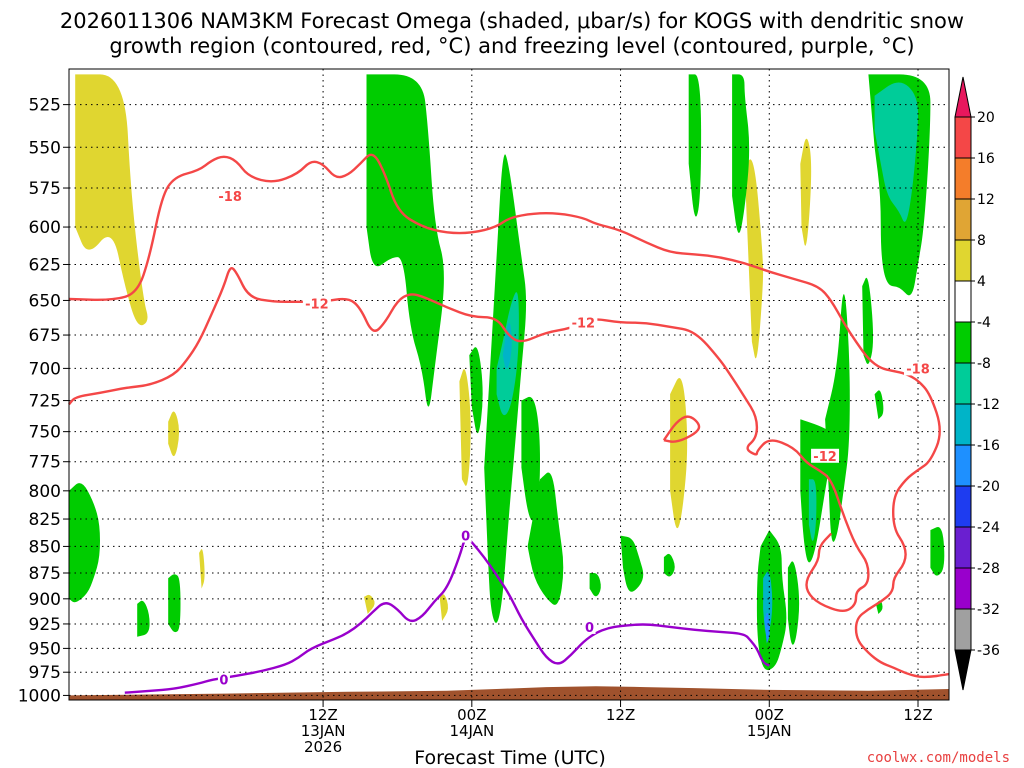 The image size is (1024, 768). I want to click on pressure-tick-label: 600, so click(45, 228).